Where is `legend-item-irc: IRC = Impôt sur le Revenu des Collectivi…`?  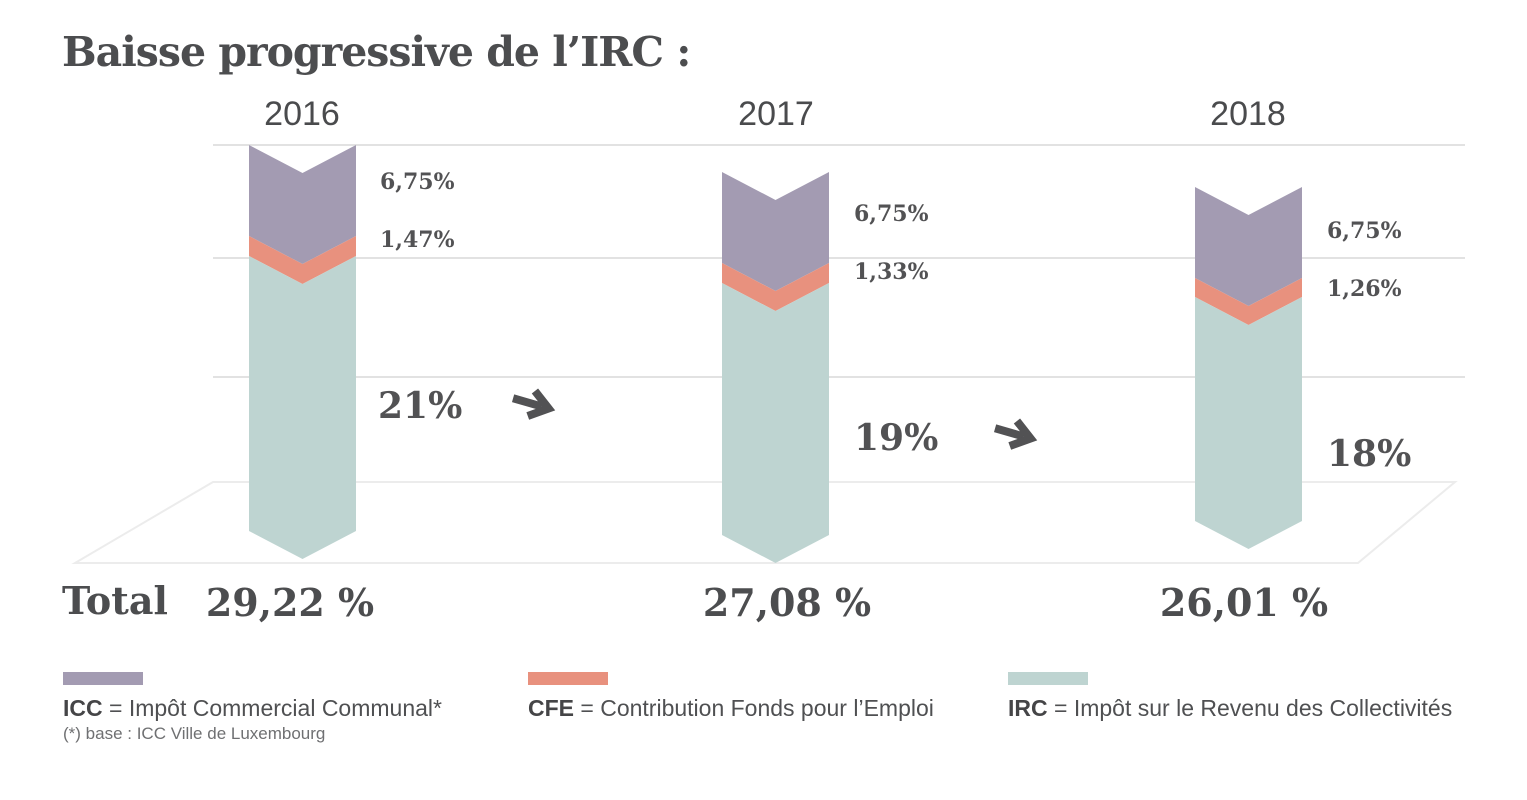 legend-item-irc: IRC = Impôt sur le Revenu des Collectivi… is located at coordinates (1243, 697).